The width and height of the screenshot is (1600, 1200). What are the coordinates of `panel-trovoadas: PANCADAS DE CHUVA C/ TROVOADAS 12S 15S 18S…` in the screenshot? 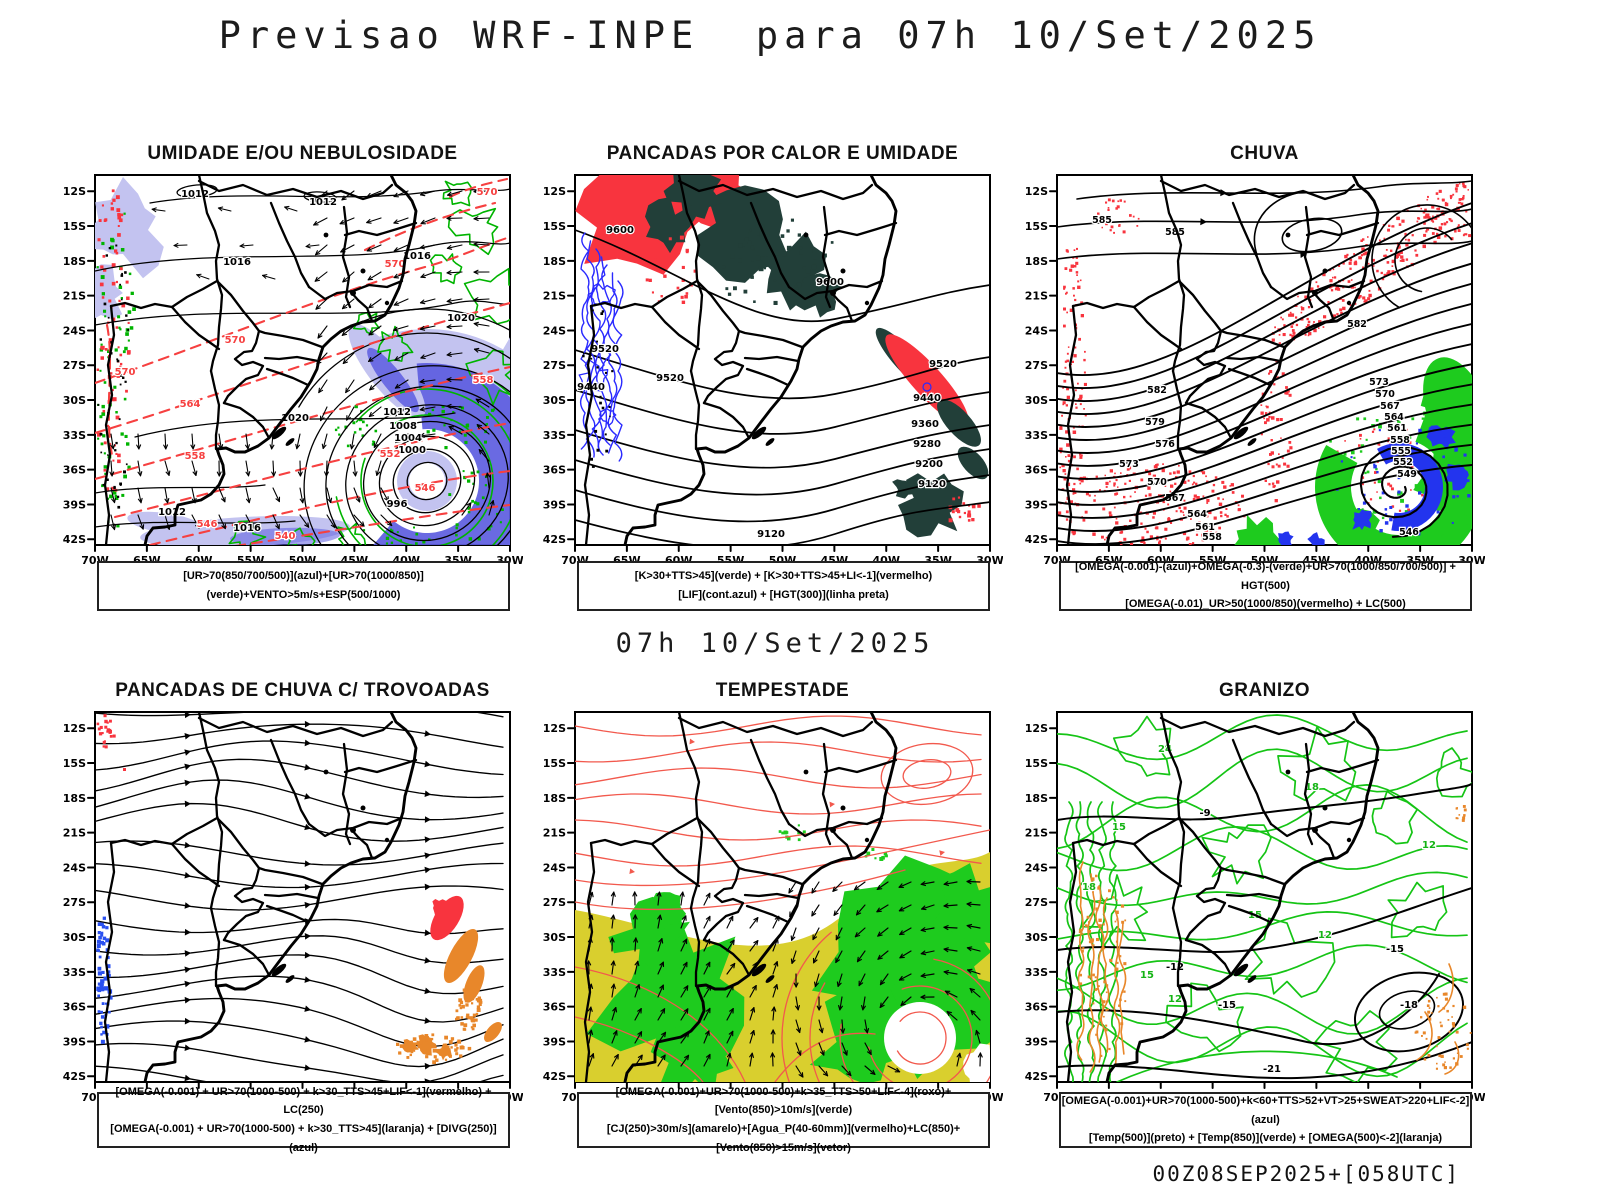 It's located at (288, 939).